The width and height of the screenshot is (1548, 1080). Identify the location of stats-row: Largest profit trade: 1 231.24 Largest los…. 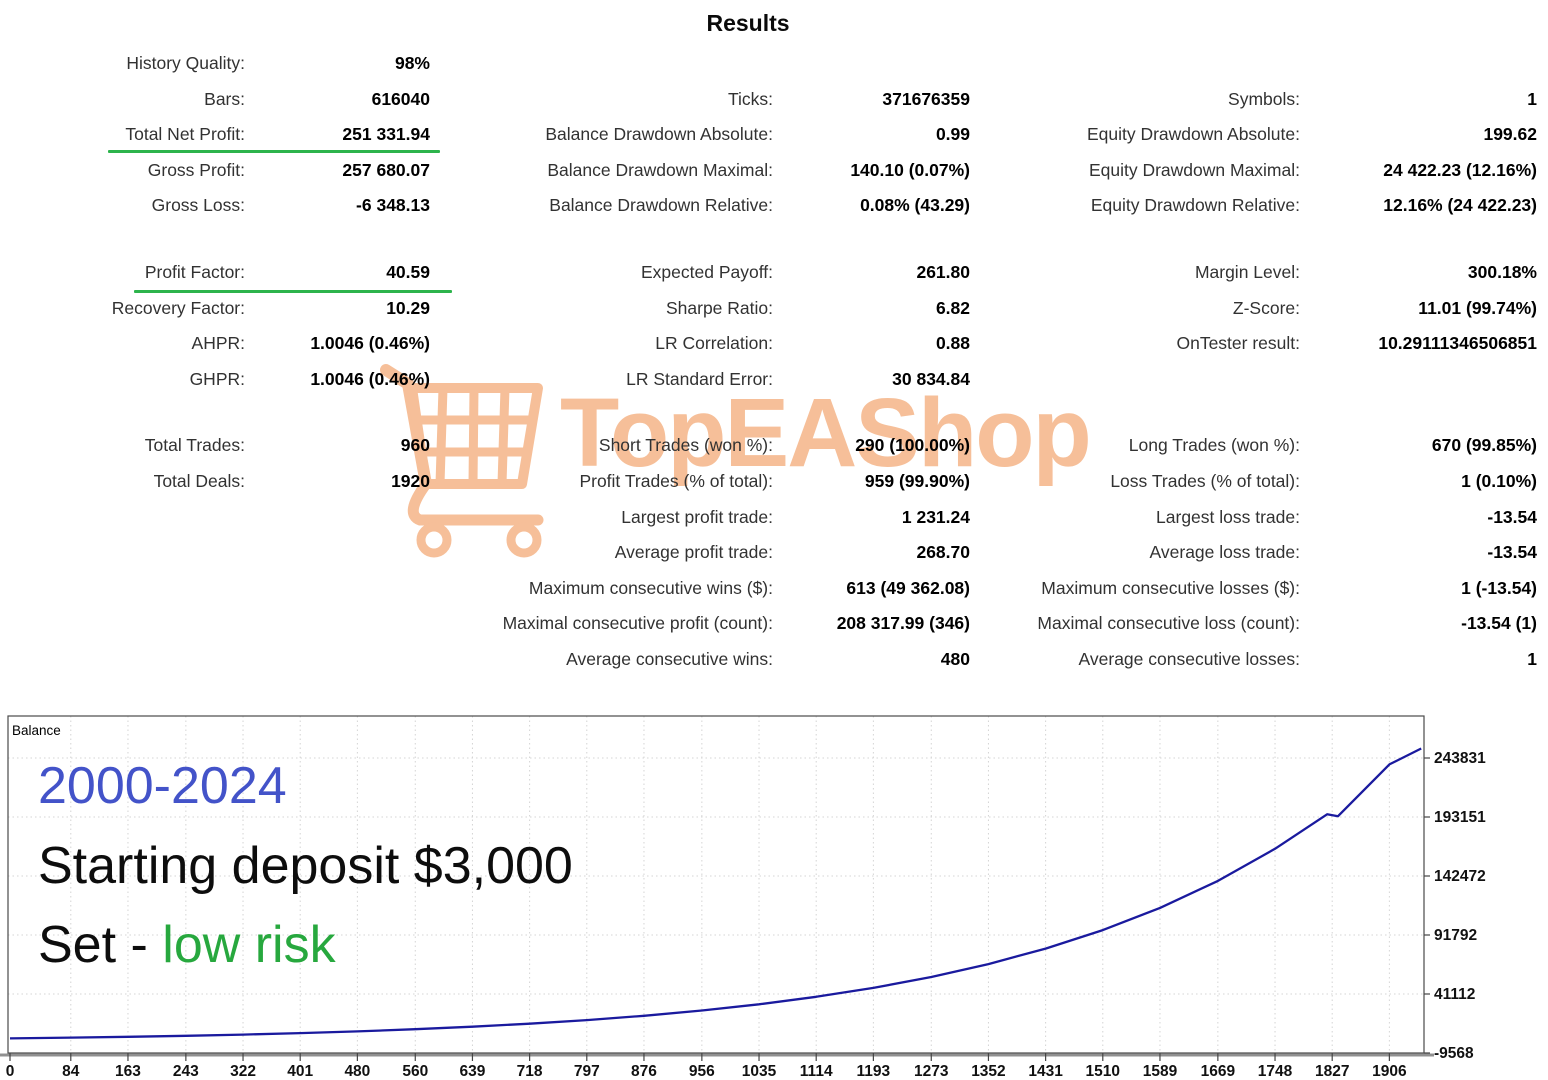
(768, 518).